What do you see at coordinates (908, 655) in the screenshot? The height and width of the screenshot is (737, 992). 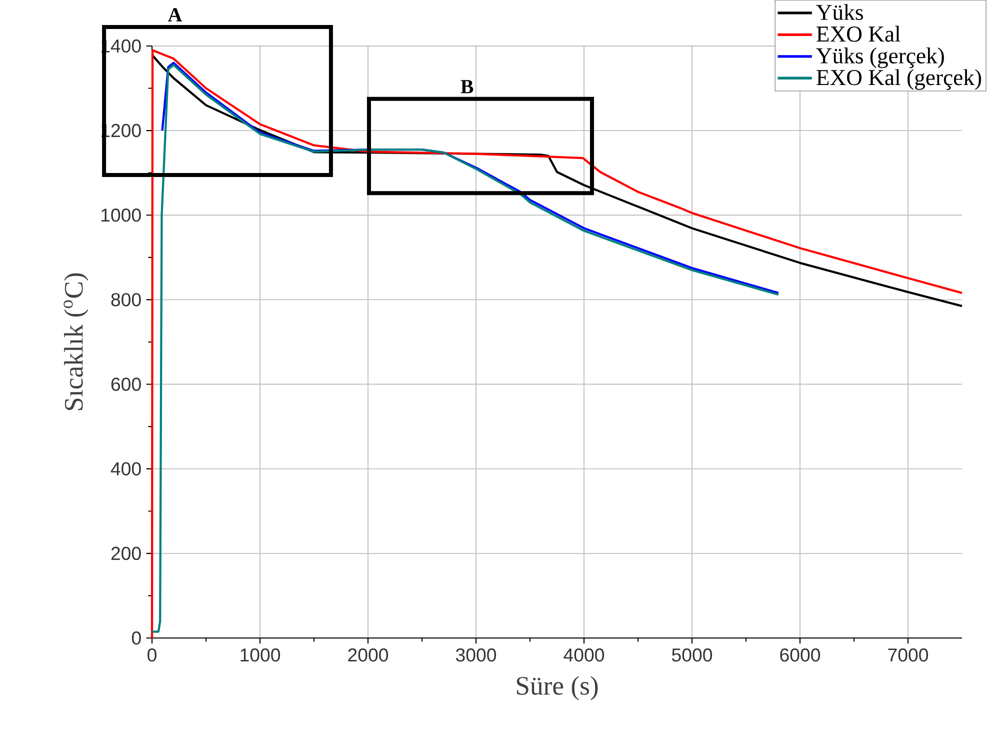 I see `x-tick-label: 7000` at bounding box center [908, 655].